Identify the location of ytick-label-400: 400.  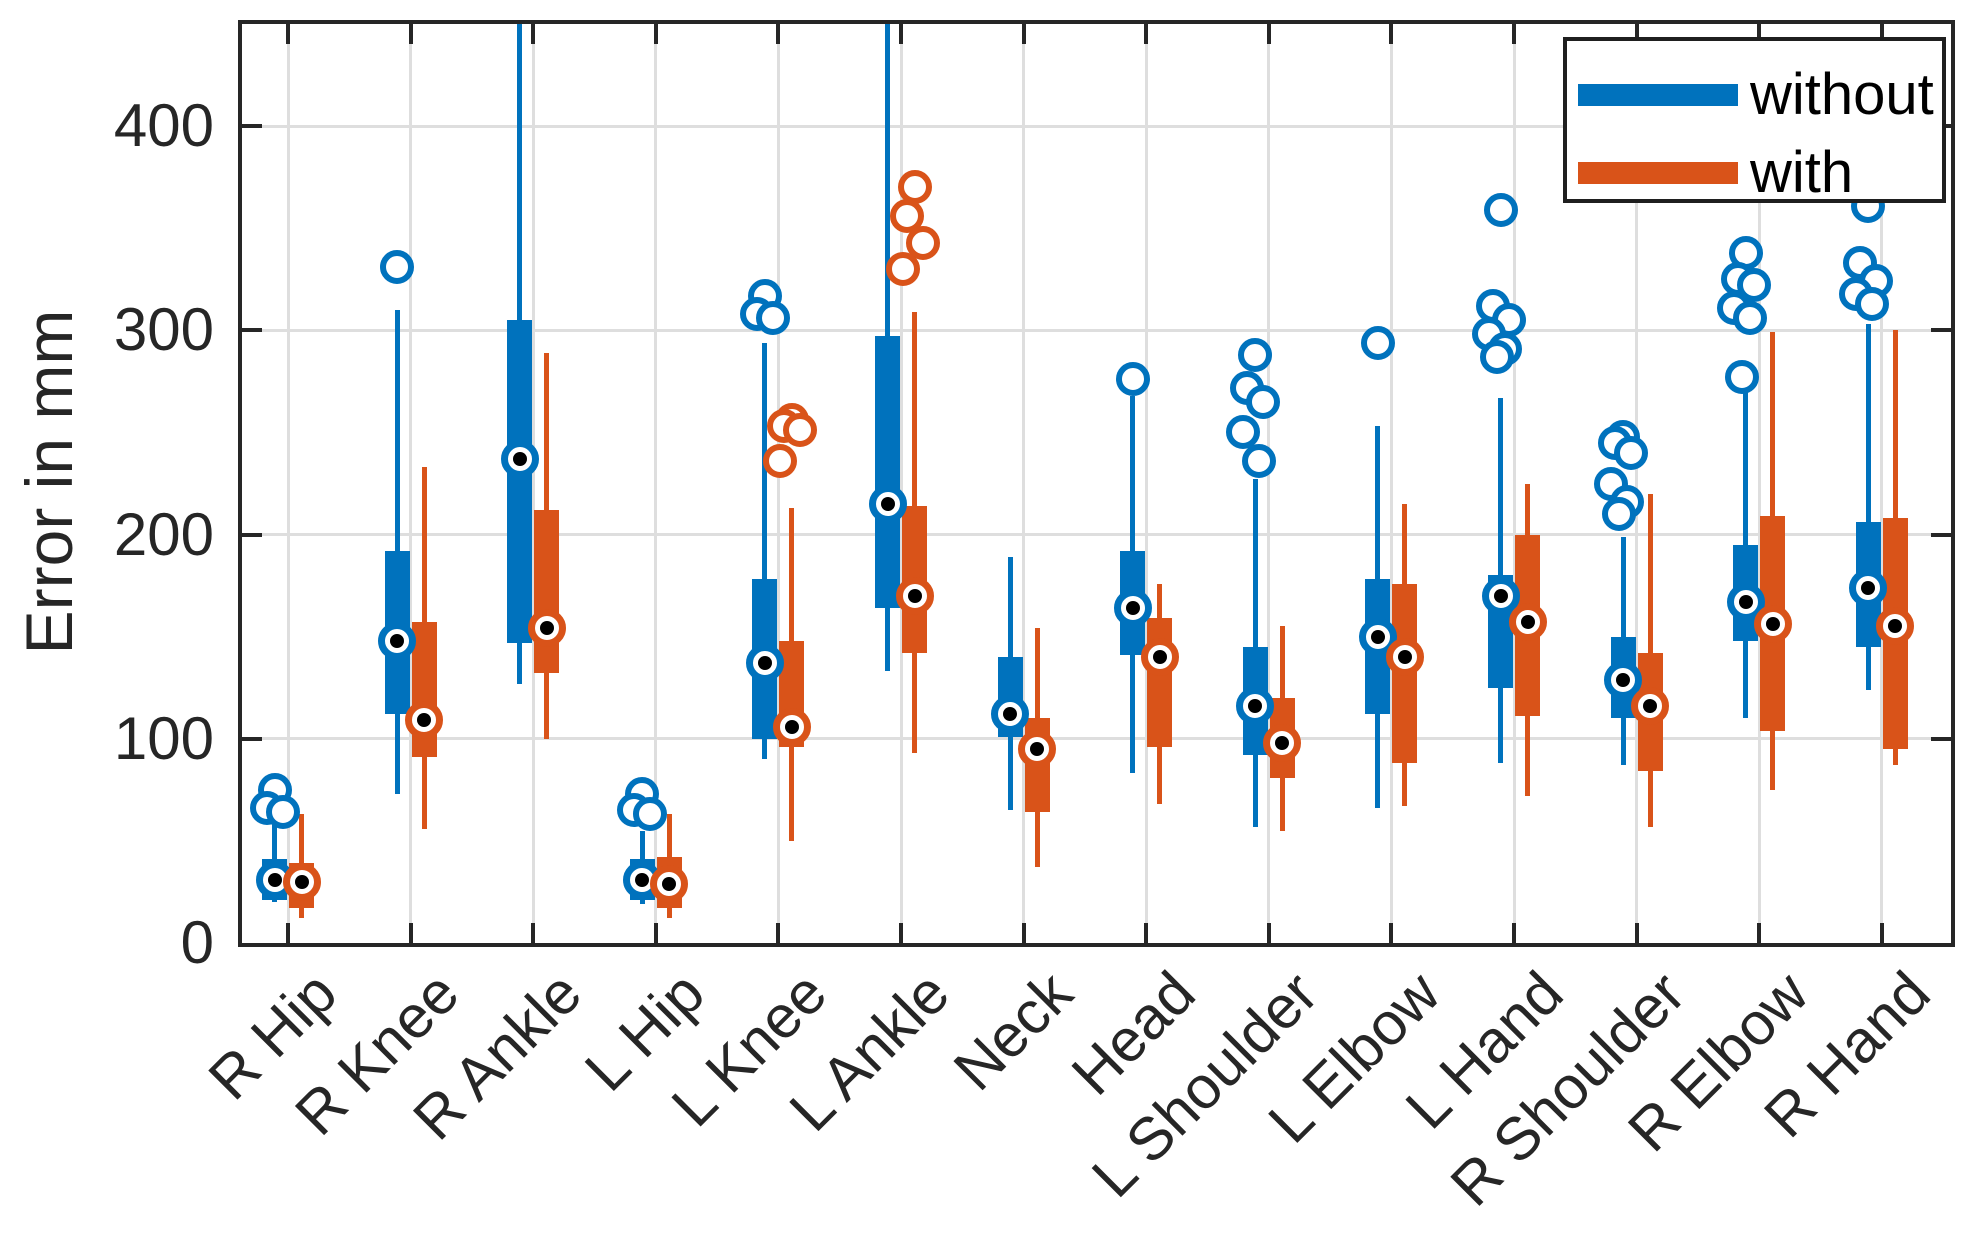
(163, 126).